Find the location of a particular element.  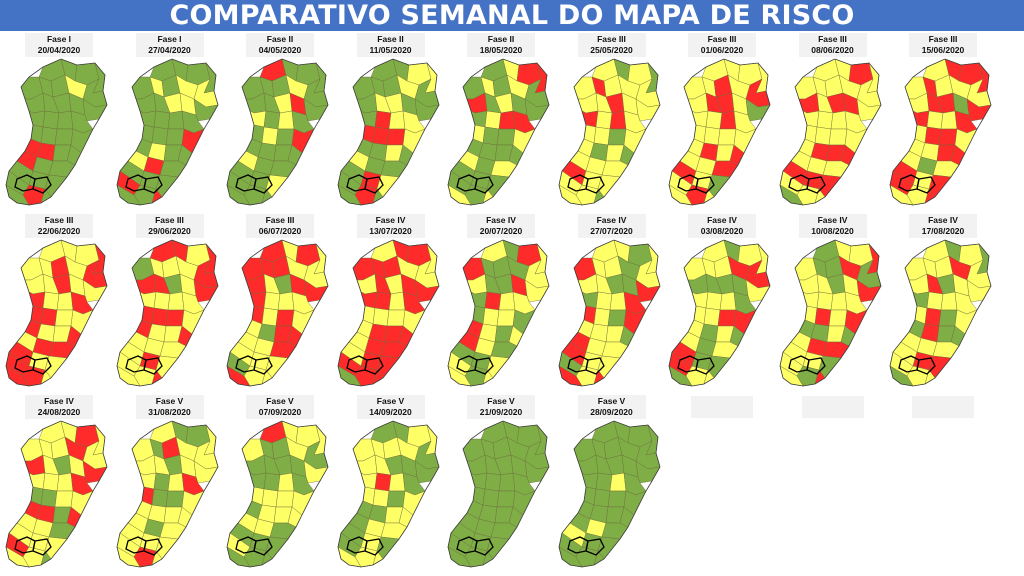

map-panel: Fase III 29/06/2020 is located at coordinates (170, 303).